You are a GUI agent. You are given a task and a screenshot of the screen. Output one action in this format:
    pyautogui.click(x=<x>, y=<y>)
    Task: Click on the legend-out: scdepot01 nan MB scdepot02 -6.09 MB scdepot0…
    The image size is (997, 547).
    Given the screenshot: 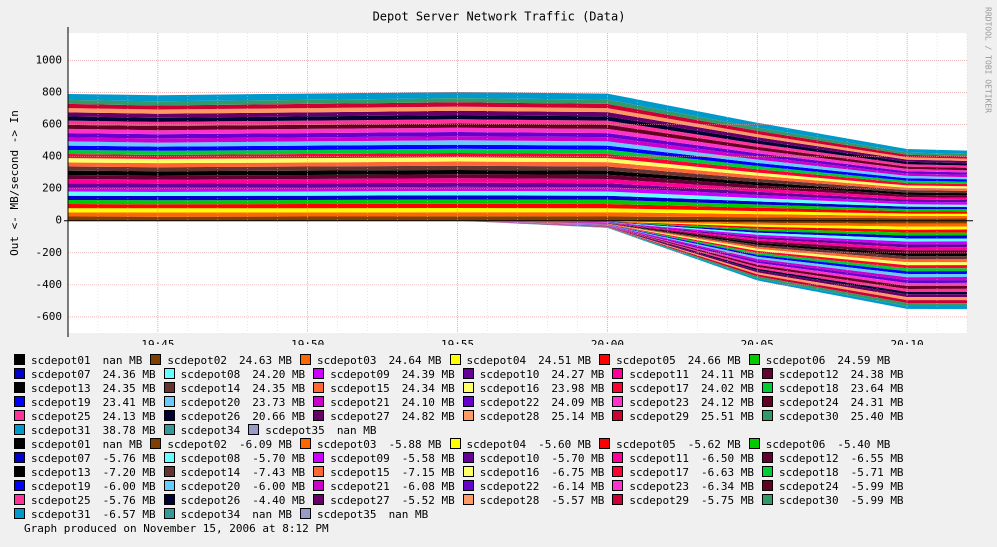 What is the action you would take?
    pyautogui.click(x=500, y=480)
    